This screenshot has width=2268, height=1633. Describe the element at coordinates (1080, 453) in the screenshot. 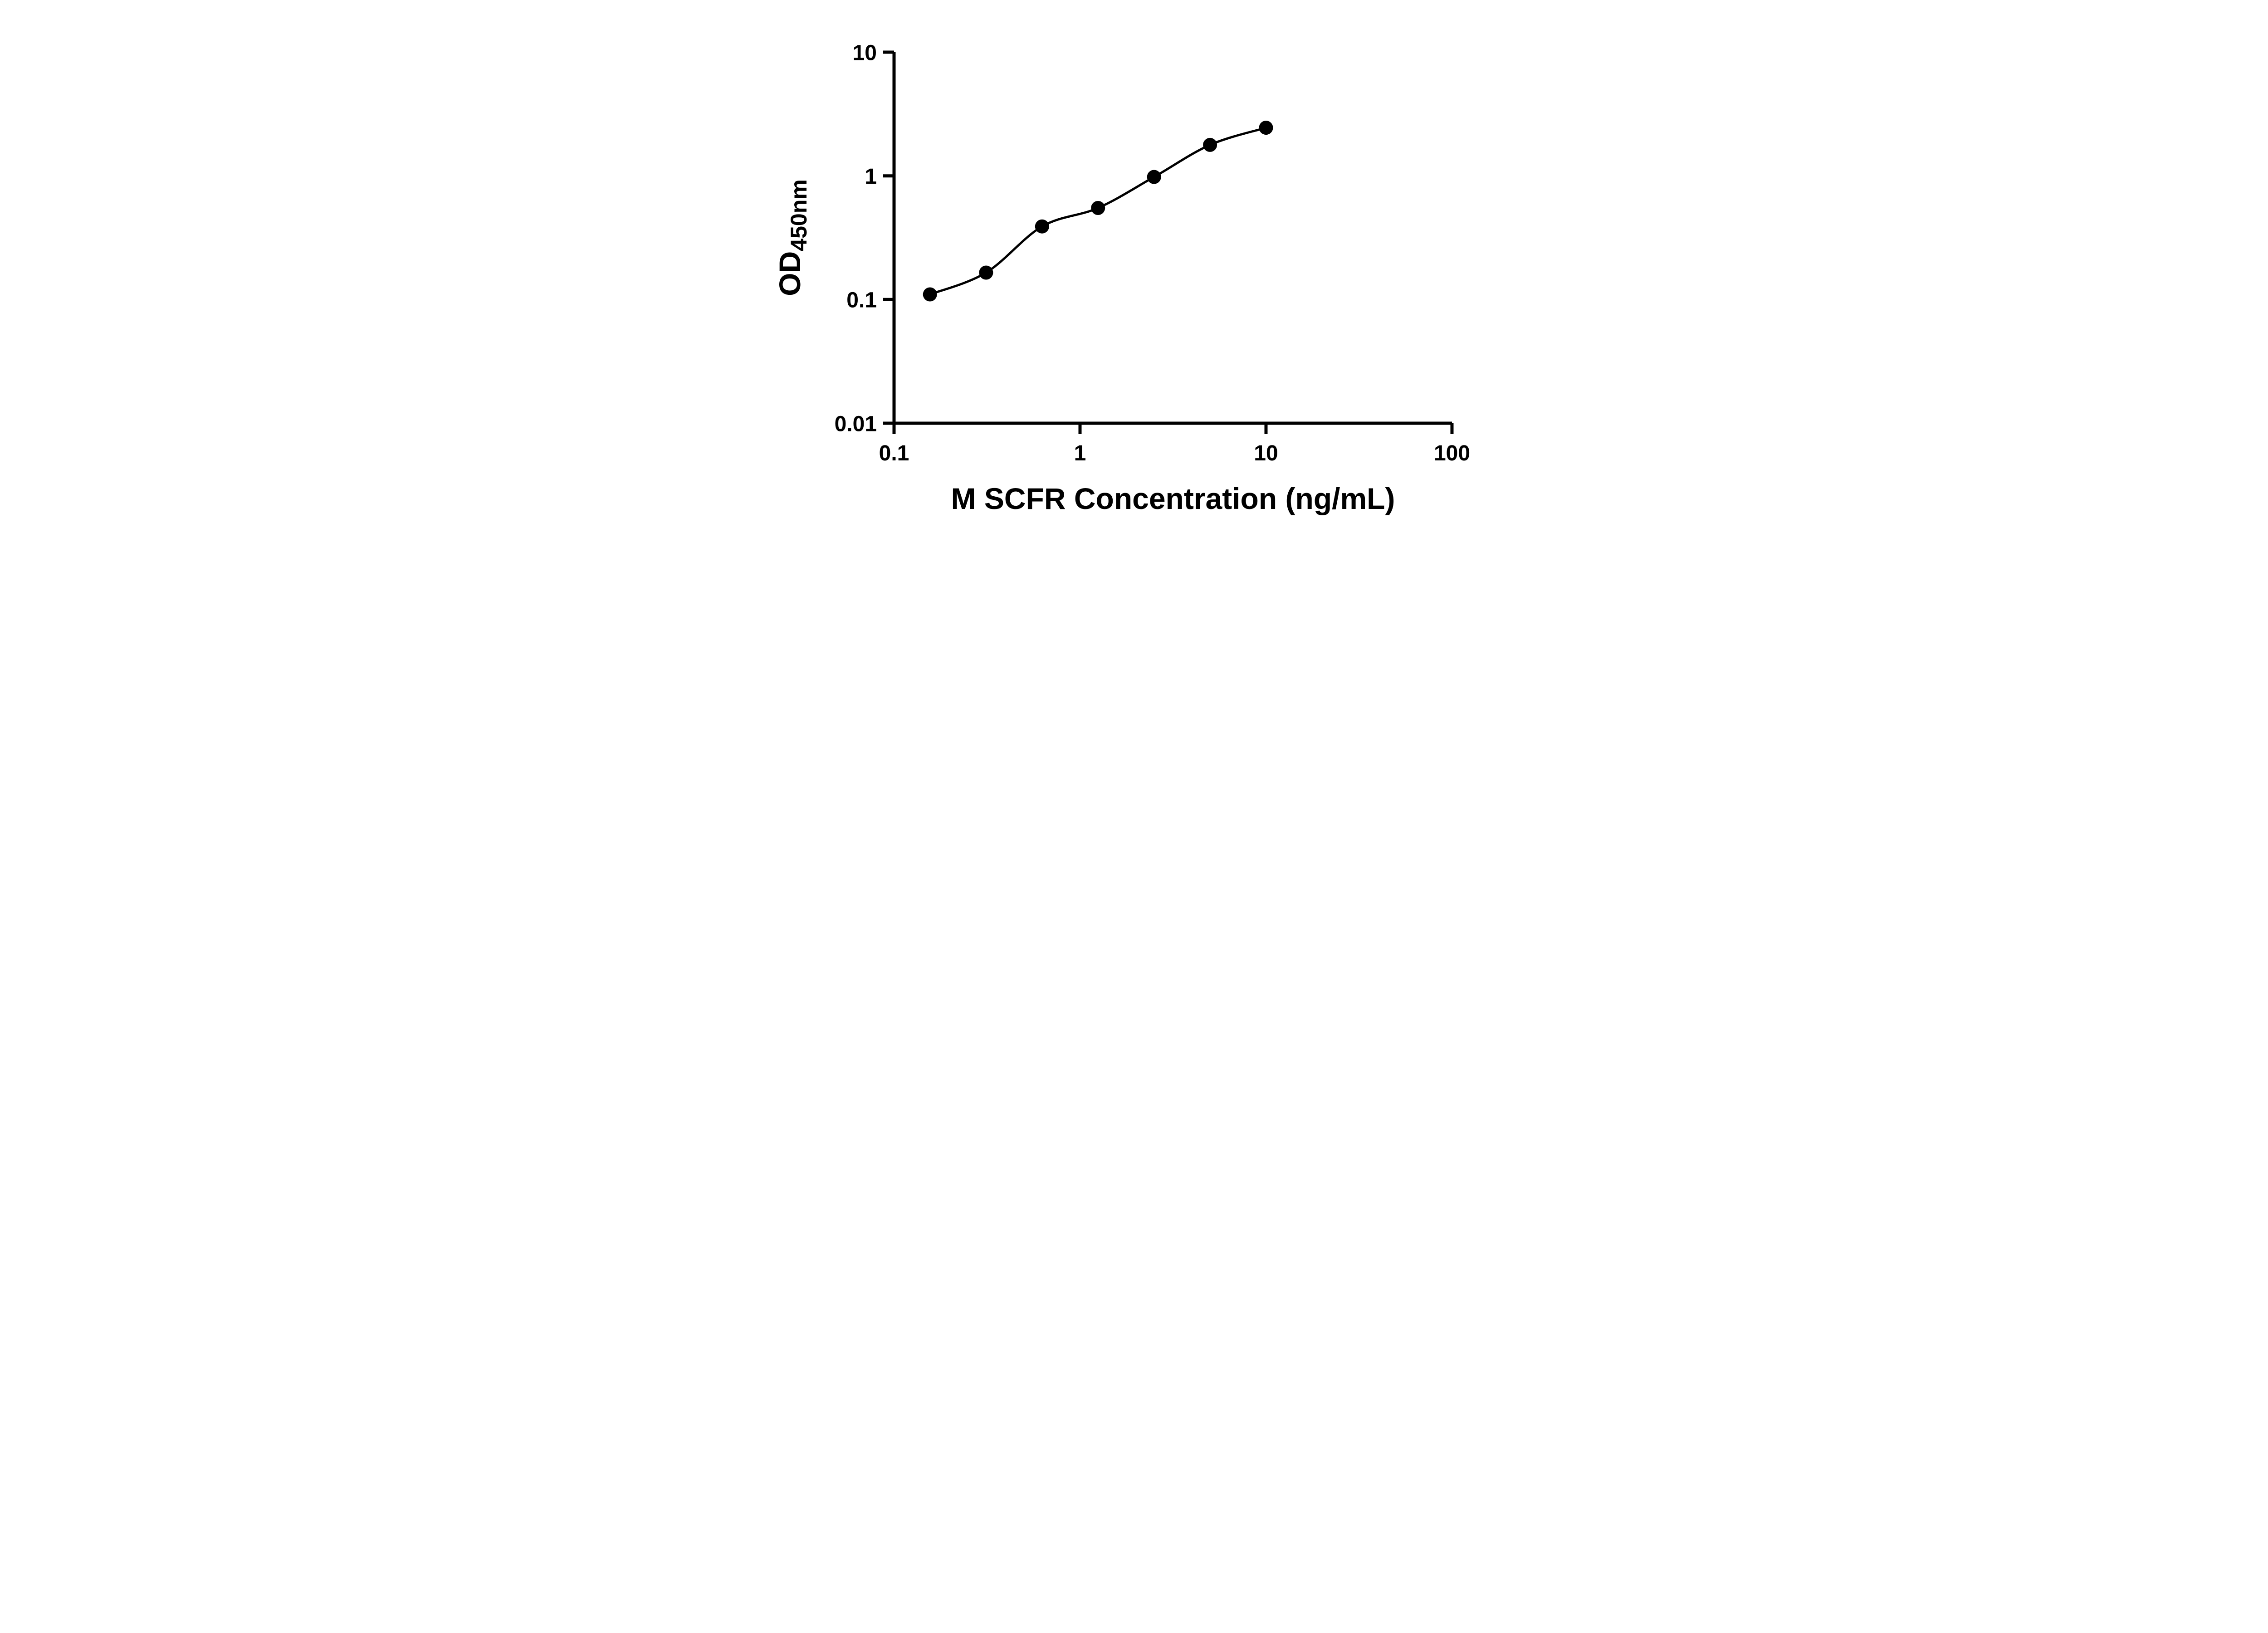

I see `x-tick-label: 1` at that location.